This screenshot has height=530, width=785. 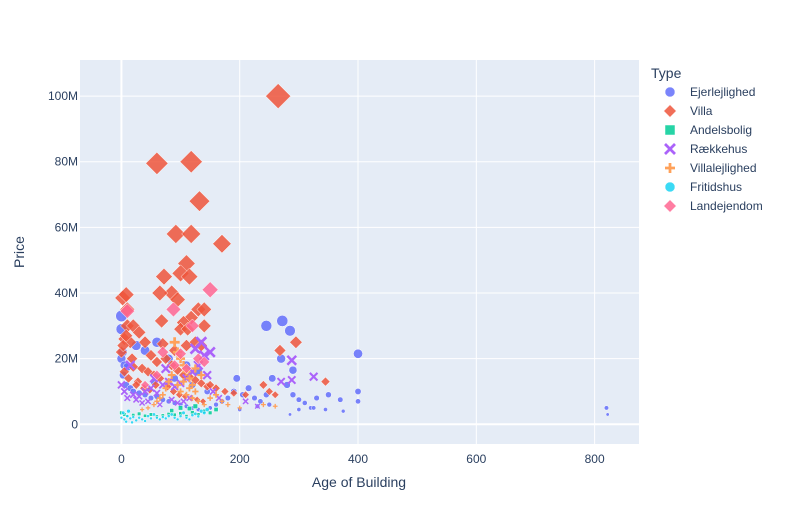 I want to click on legend-label: Landejendom, so click(x=726, y=206).